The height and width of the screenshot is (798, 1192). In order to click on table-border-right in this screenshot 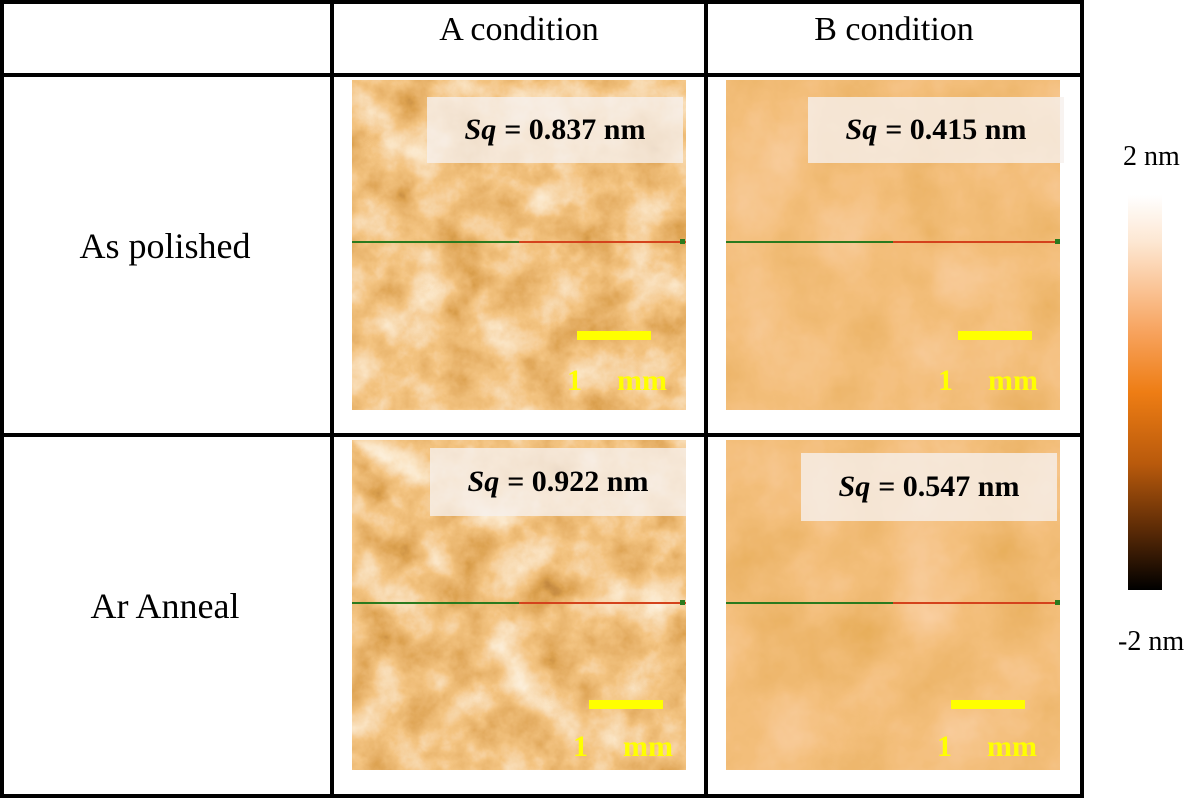, I will do `click(1082, 399)`.